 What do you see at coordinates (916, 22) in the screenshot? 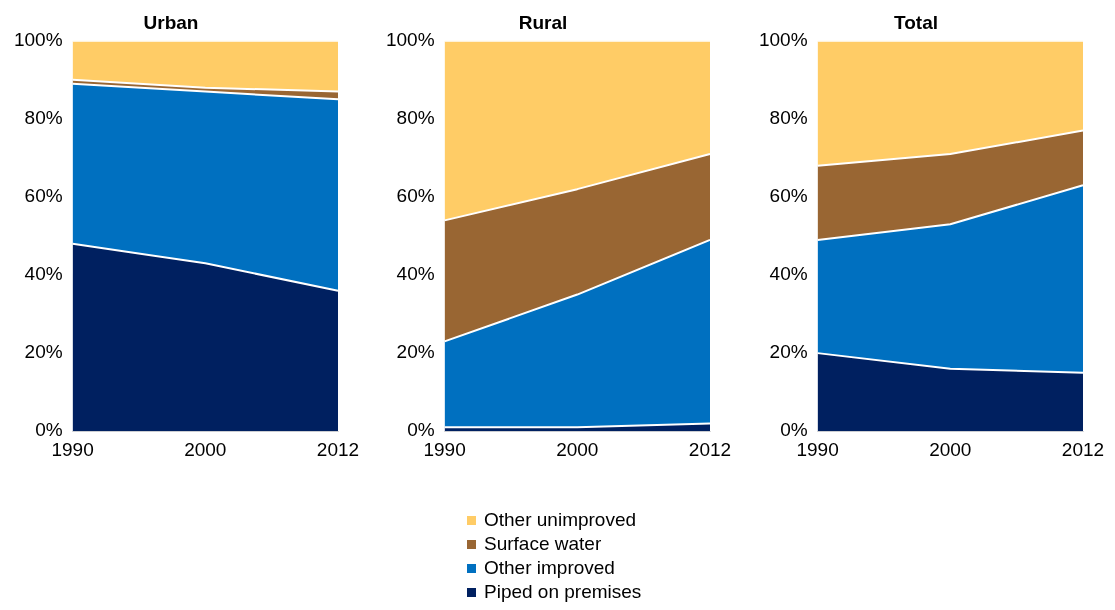
I see `chart-title: Total` at bounding box center [916, 22].